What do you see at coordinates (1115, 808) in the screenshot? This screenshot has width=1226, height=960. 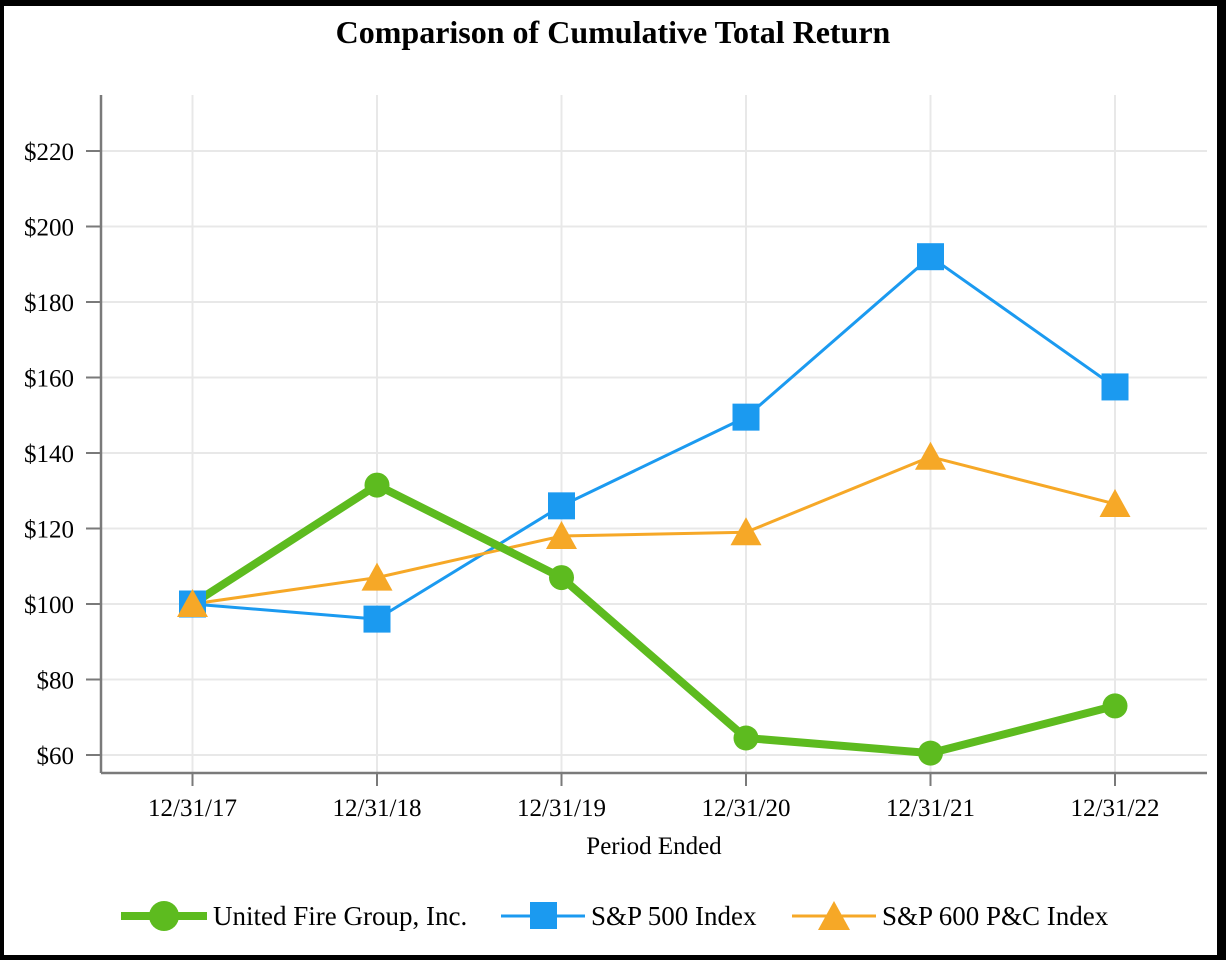 I see `x-tick-label: 12/31/22` at bounding box center [1115, 808].